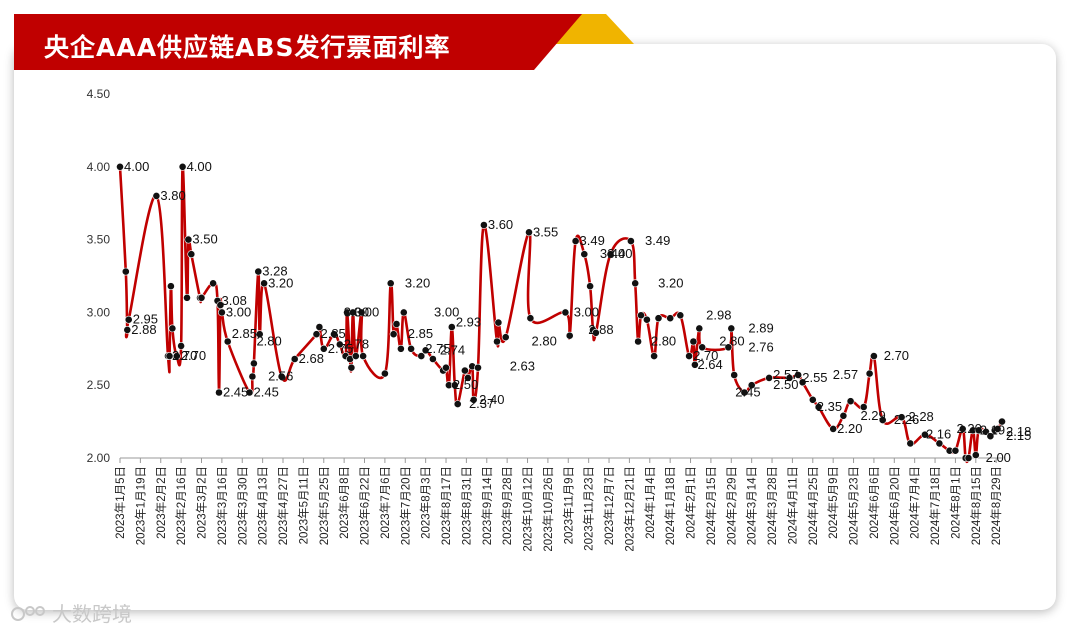  What do you see at coordinates (417, 282) in the screenshot?
I see `data-label: 3.20` at bounding box center [417, 282].